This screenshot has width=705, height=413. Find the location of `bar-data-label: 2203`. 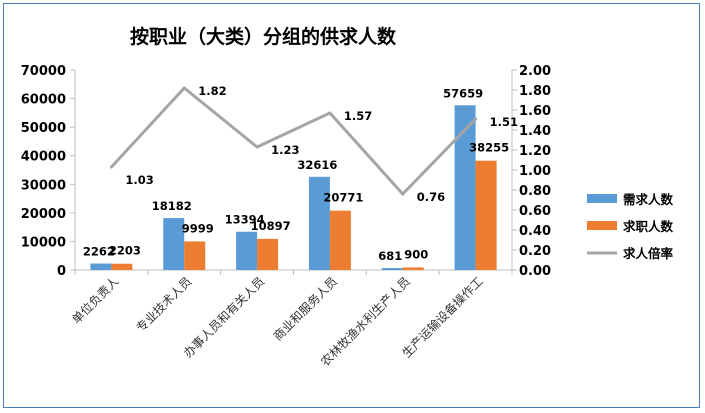

bar-data-label: 2203 is located at coordinates (125, 251).